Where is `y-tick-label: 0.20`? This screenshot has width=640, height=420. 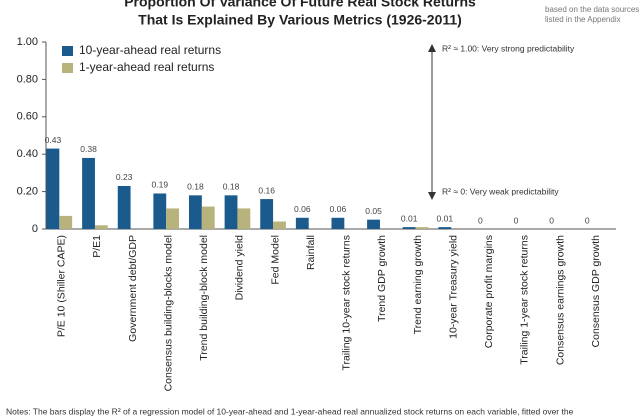
y-tick-label: 0.20 is located at coordinates (27, 192).